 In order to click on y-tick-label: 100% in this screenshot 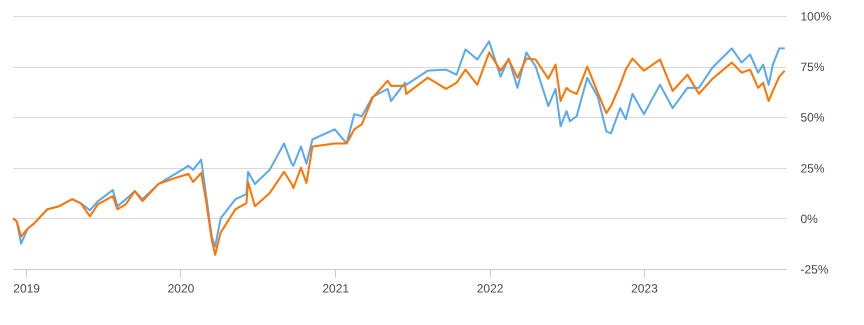, I will do `click(816, 17)`.